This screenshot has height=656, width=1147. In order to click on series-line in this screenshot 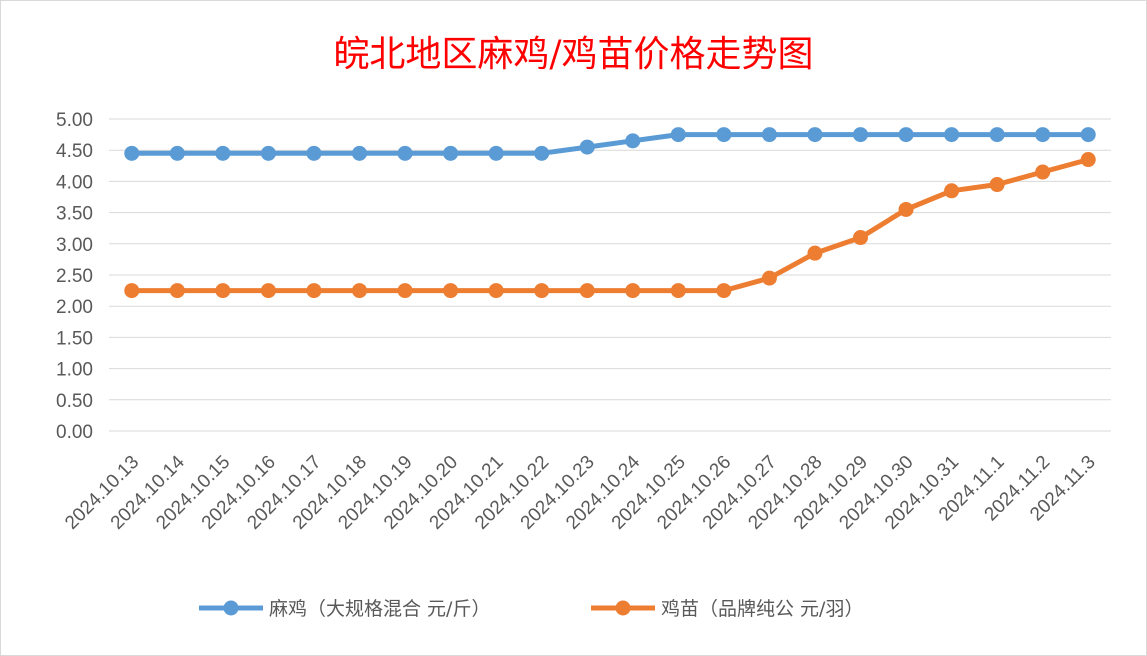, I will do `click(610, 144)`.